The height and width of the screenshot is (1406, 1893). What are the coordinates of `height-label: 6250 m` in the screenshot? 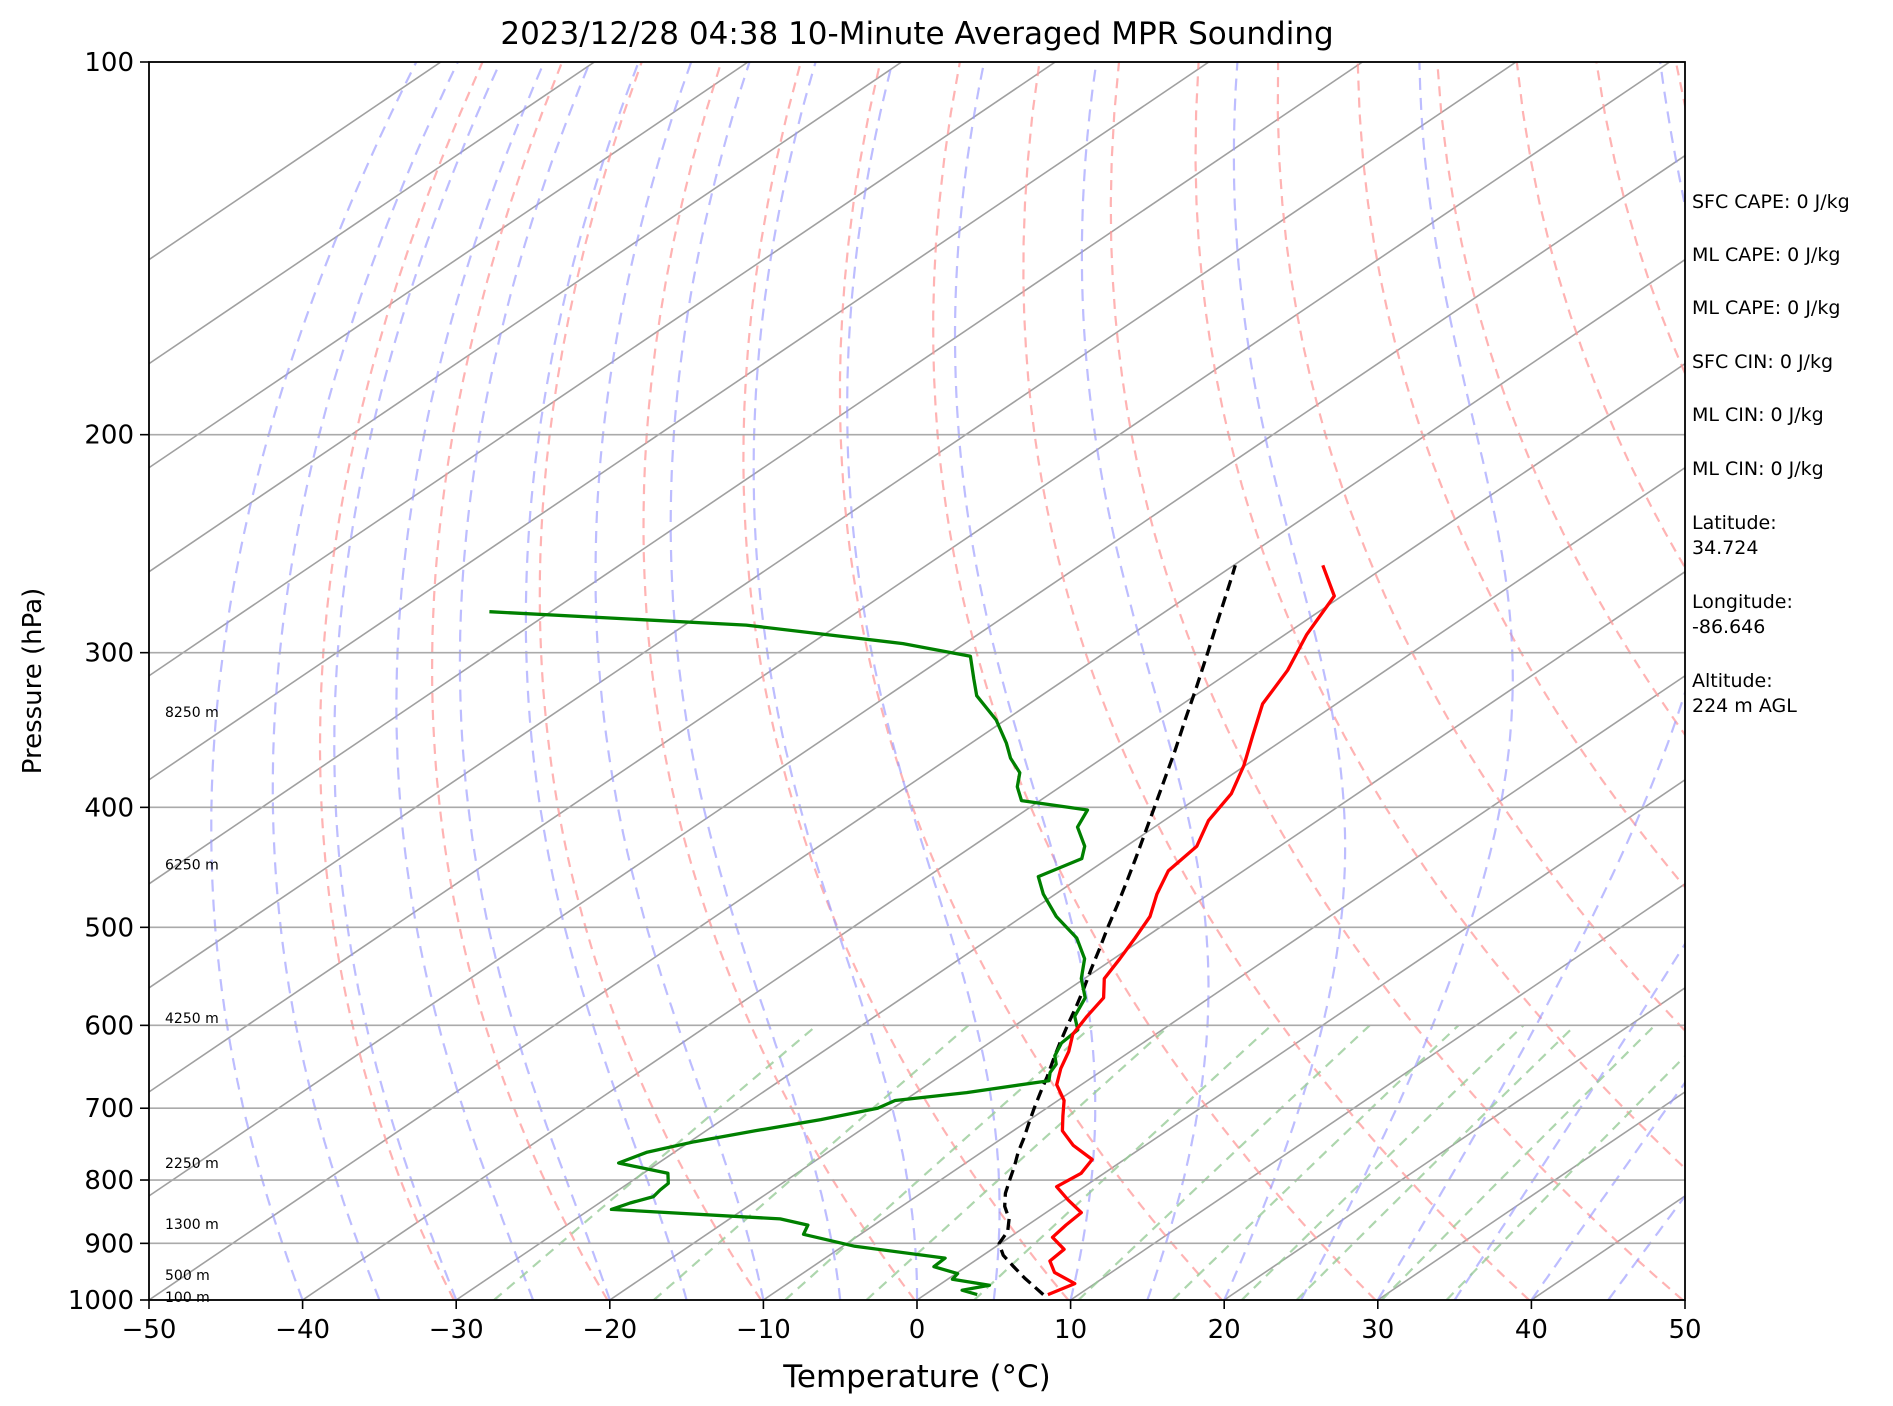 It's located at (192, 866).